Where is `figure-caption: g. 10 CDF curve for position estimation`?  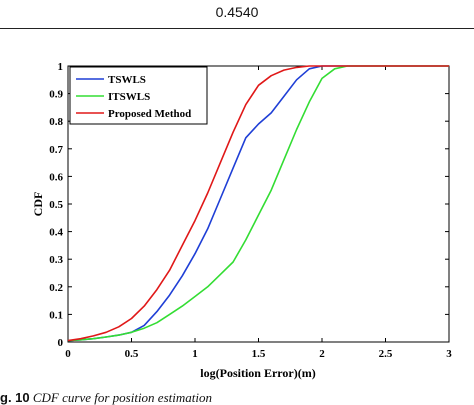
figure-caption: g. 10 CDF curve for position estimation is located at coordinates (106, 398).